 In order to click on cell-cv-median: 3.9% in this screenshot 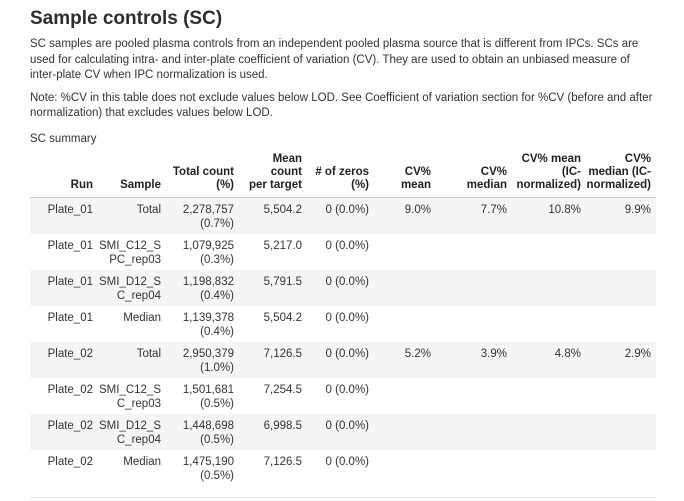, I will do `click(493, 353)`.